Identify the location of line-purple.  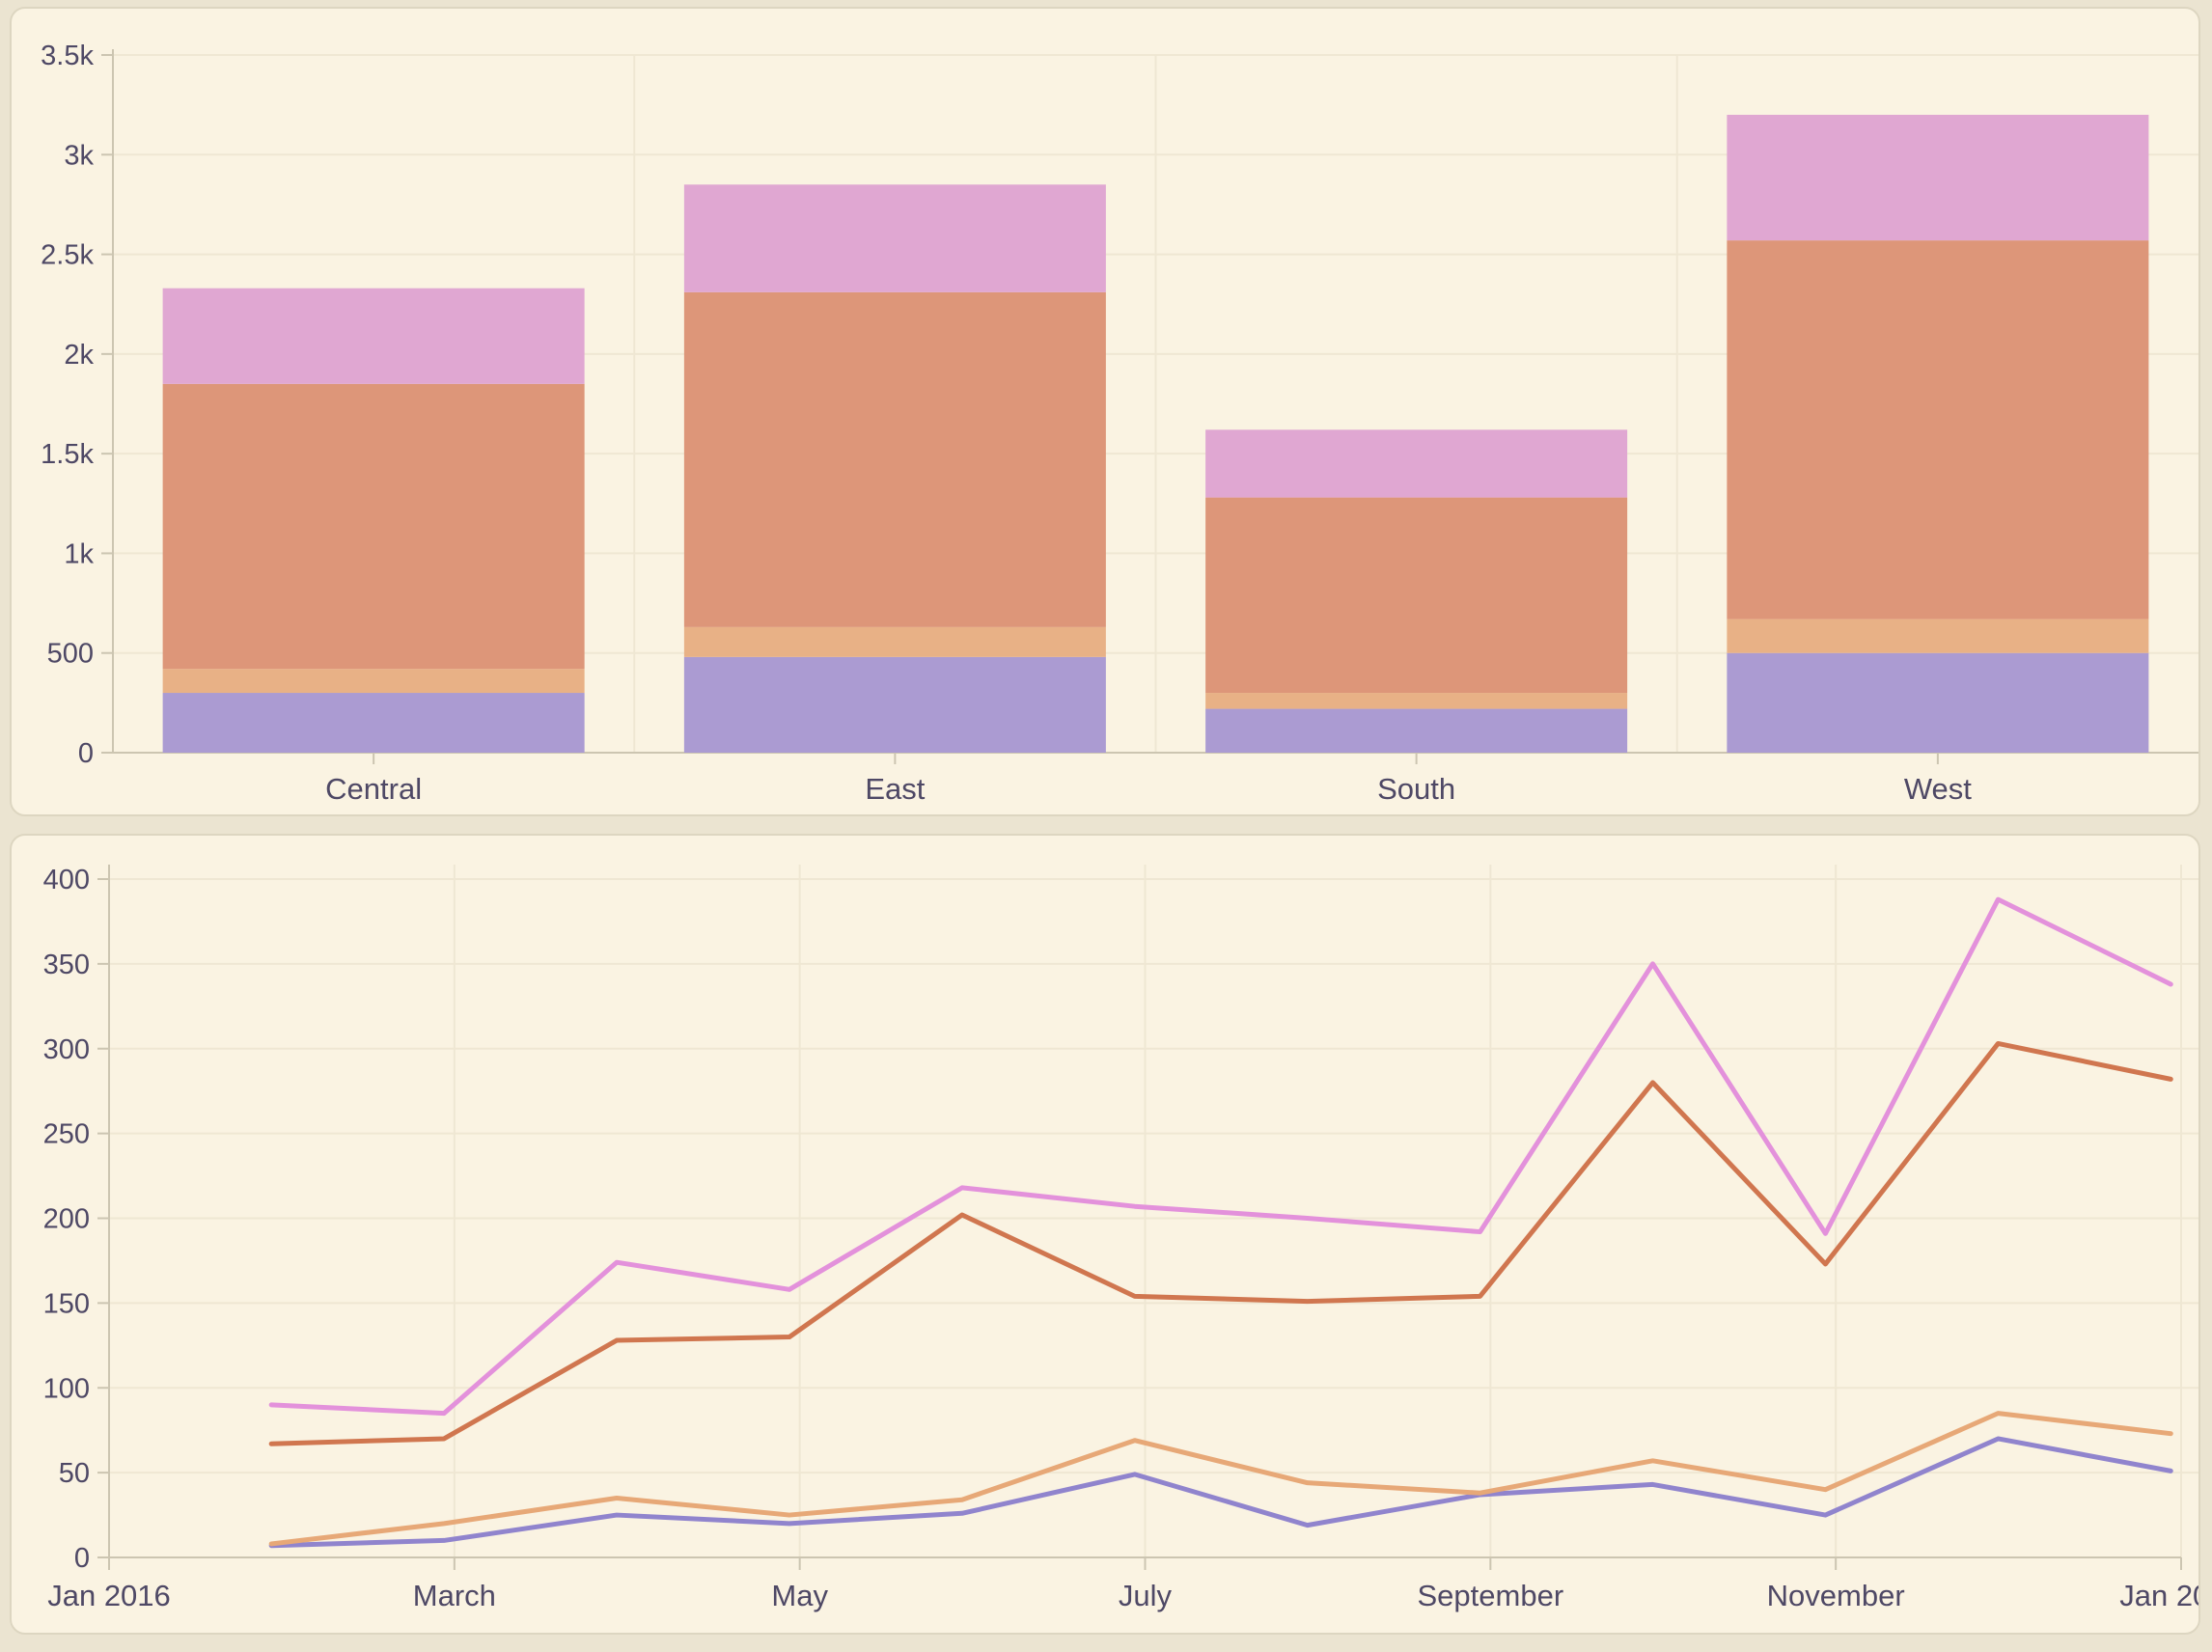
(1220, 1492).